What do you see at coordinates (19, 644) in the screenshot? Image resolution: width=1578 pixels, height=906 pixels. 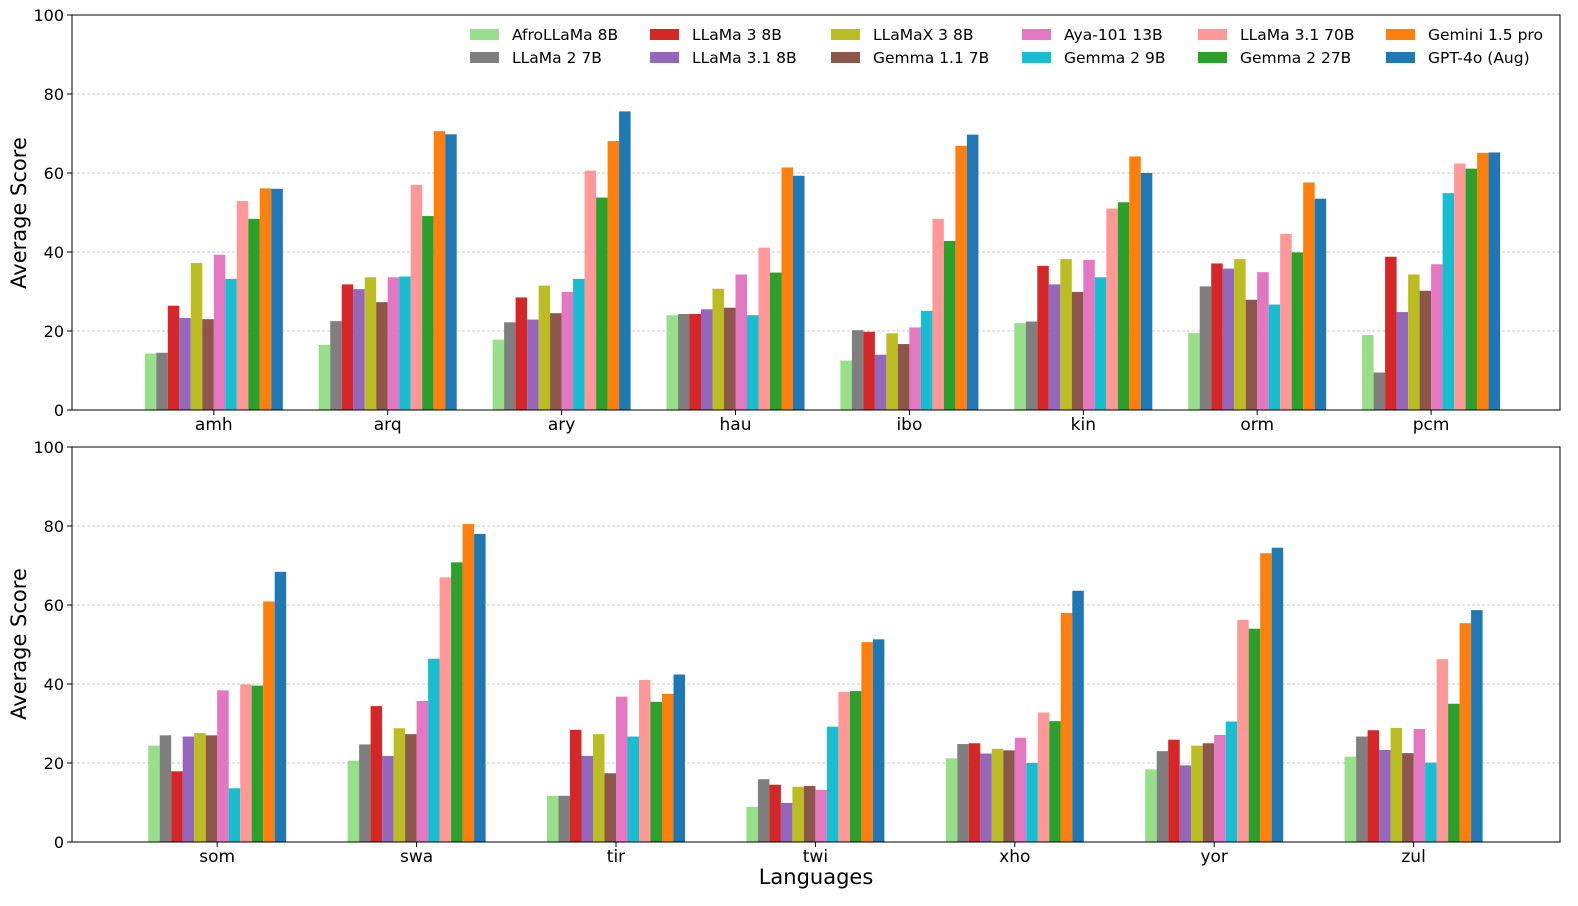 I see `y-axis-title: Average Score` at bounding box center [19, 644].